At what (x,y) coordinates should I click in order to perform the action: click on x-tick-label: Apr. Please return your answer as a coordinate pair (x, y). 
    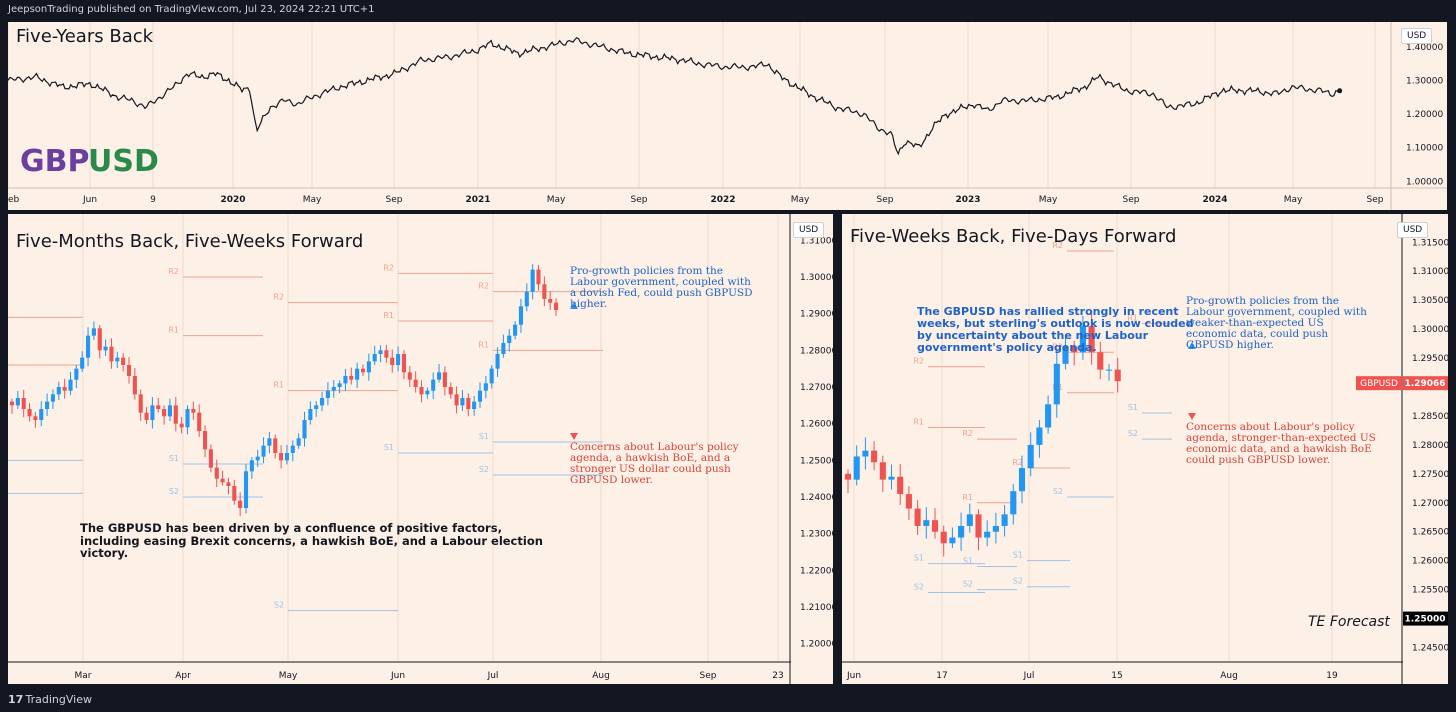
    Looking at the image, I should click on (183, 676).